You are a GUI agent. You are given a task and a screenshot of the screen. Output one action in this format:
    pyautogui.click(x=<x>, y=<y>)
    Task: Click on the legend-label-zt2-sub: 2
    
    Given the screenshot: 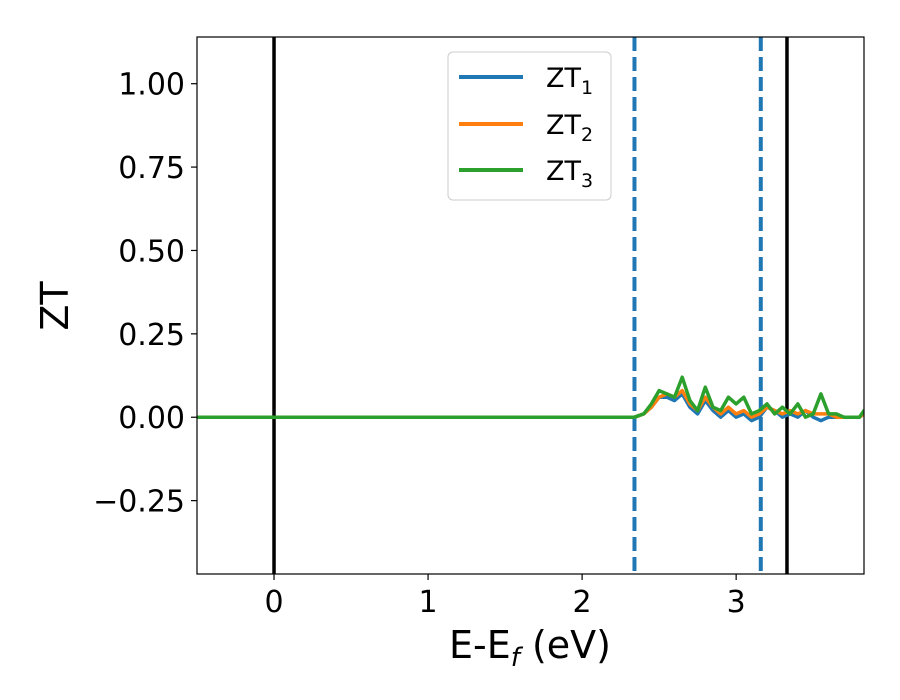 What is the action you would take?
    pyautogui.click(x=587, y=135)
    